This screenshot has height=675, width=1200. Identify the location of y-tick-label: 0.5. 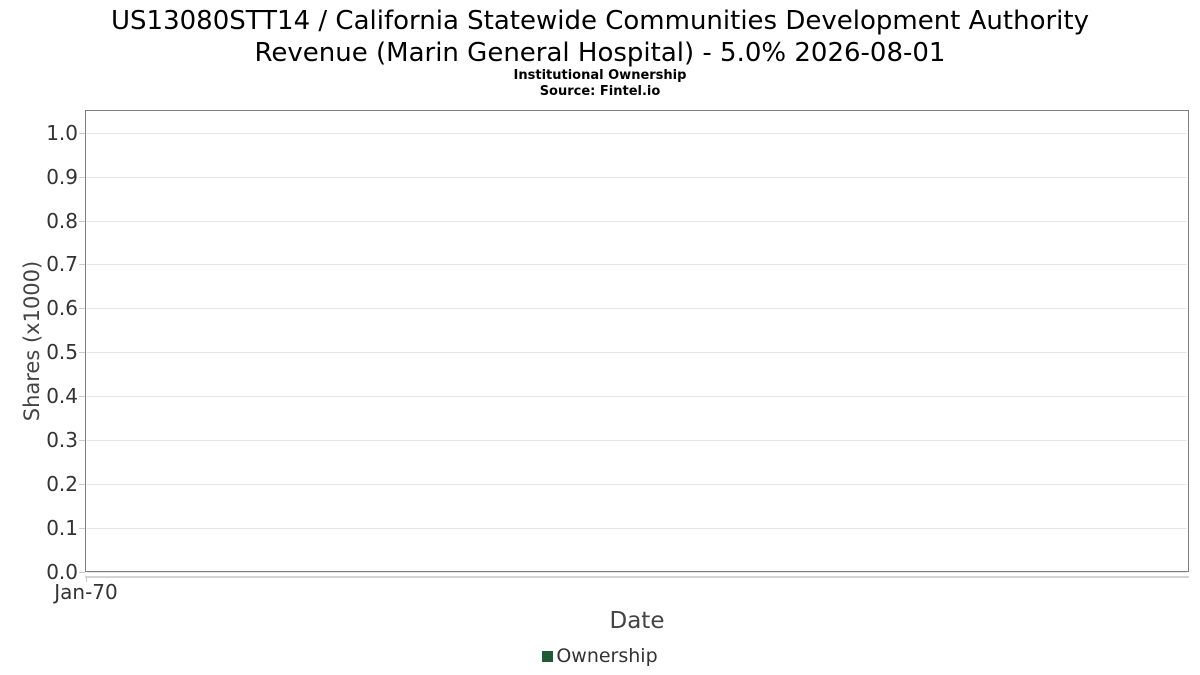
(62, 352).